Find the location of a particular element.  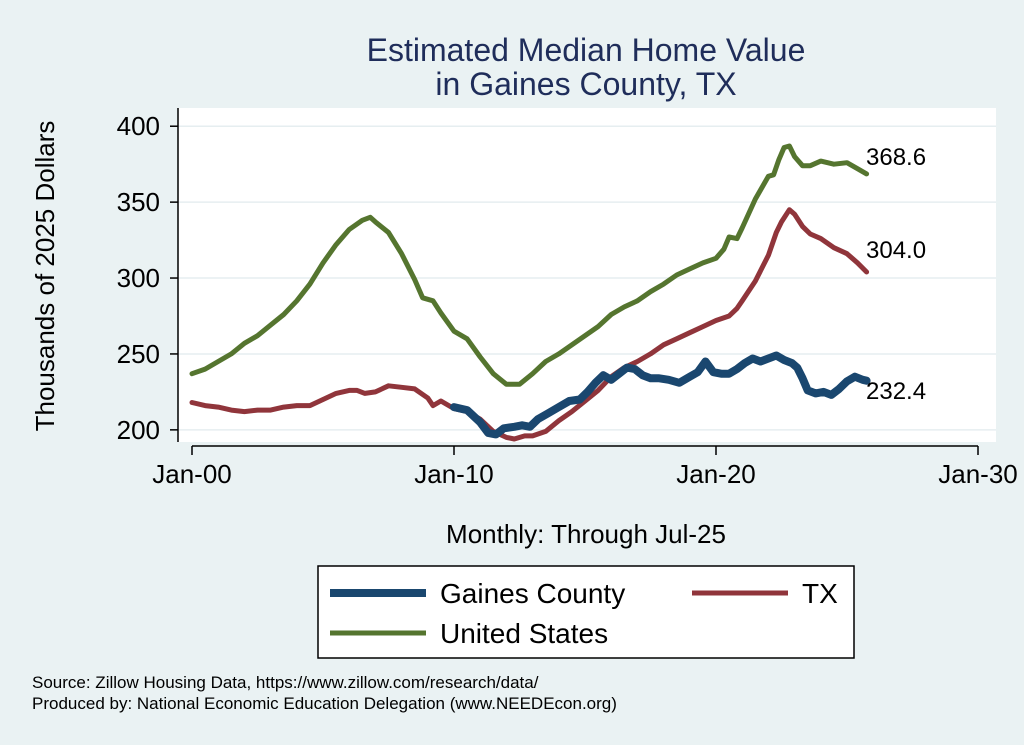

x-axis-title: Monthly: Through Jul-25 is located at coordinates (586, 534).